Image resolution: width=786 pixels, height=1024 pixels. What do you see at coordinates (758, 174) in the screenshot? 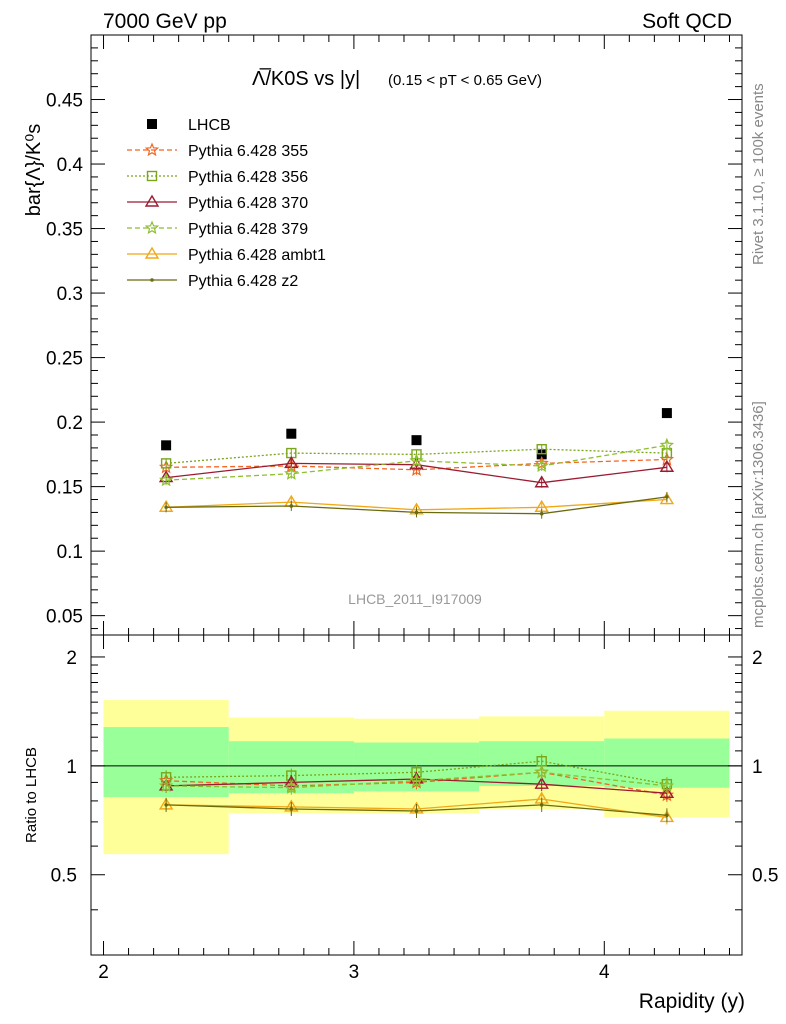
I see `rivet-label: Rivet 3.1.10, ≥ 100k events` at bounding box center [758, 174].